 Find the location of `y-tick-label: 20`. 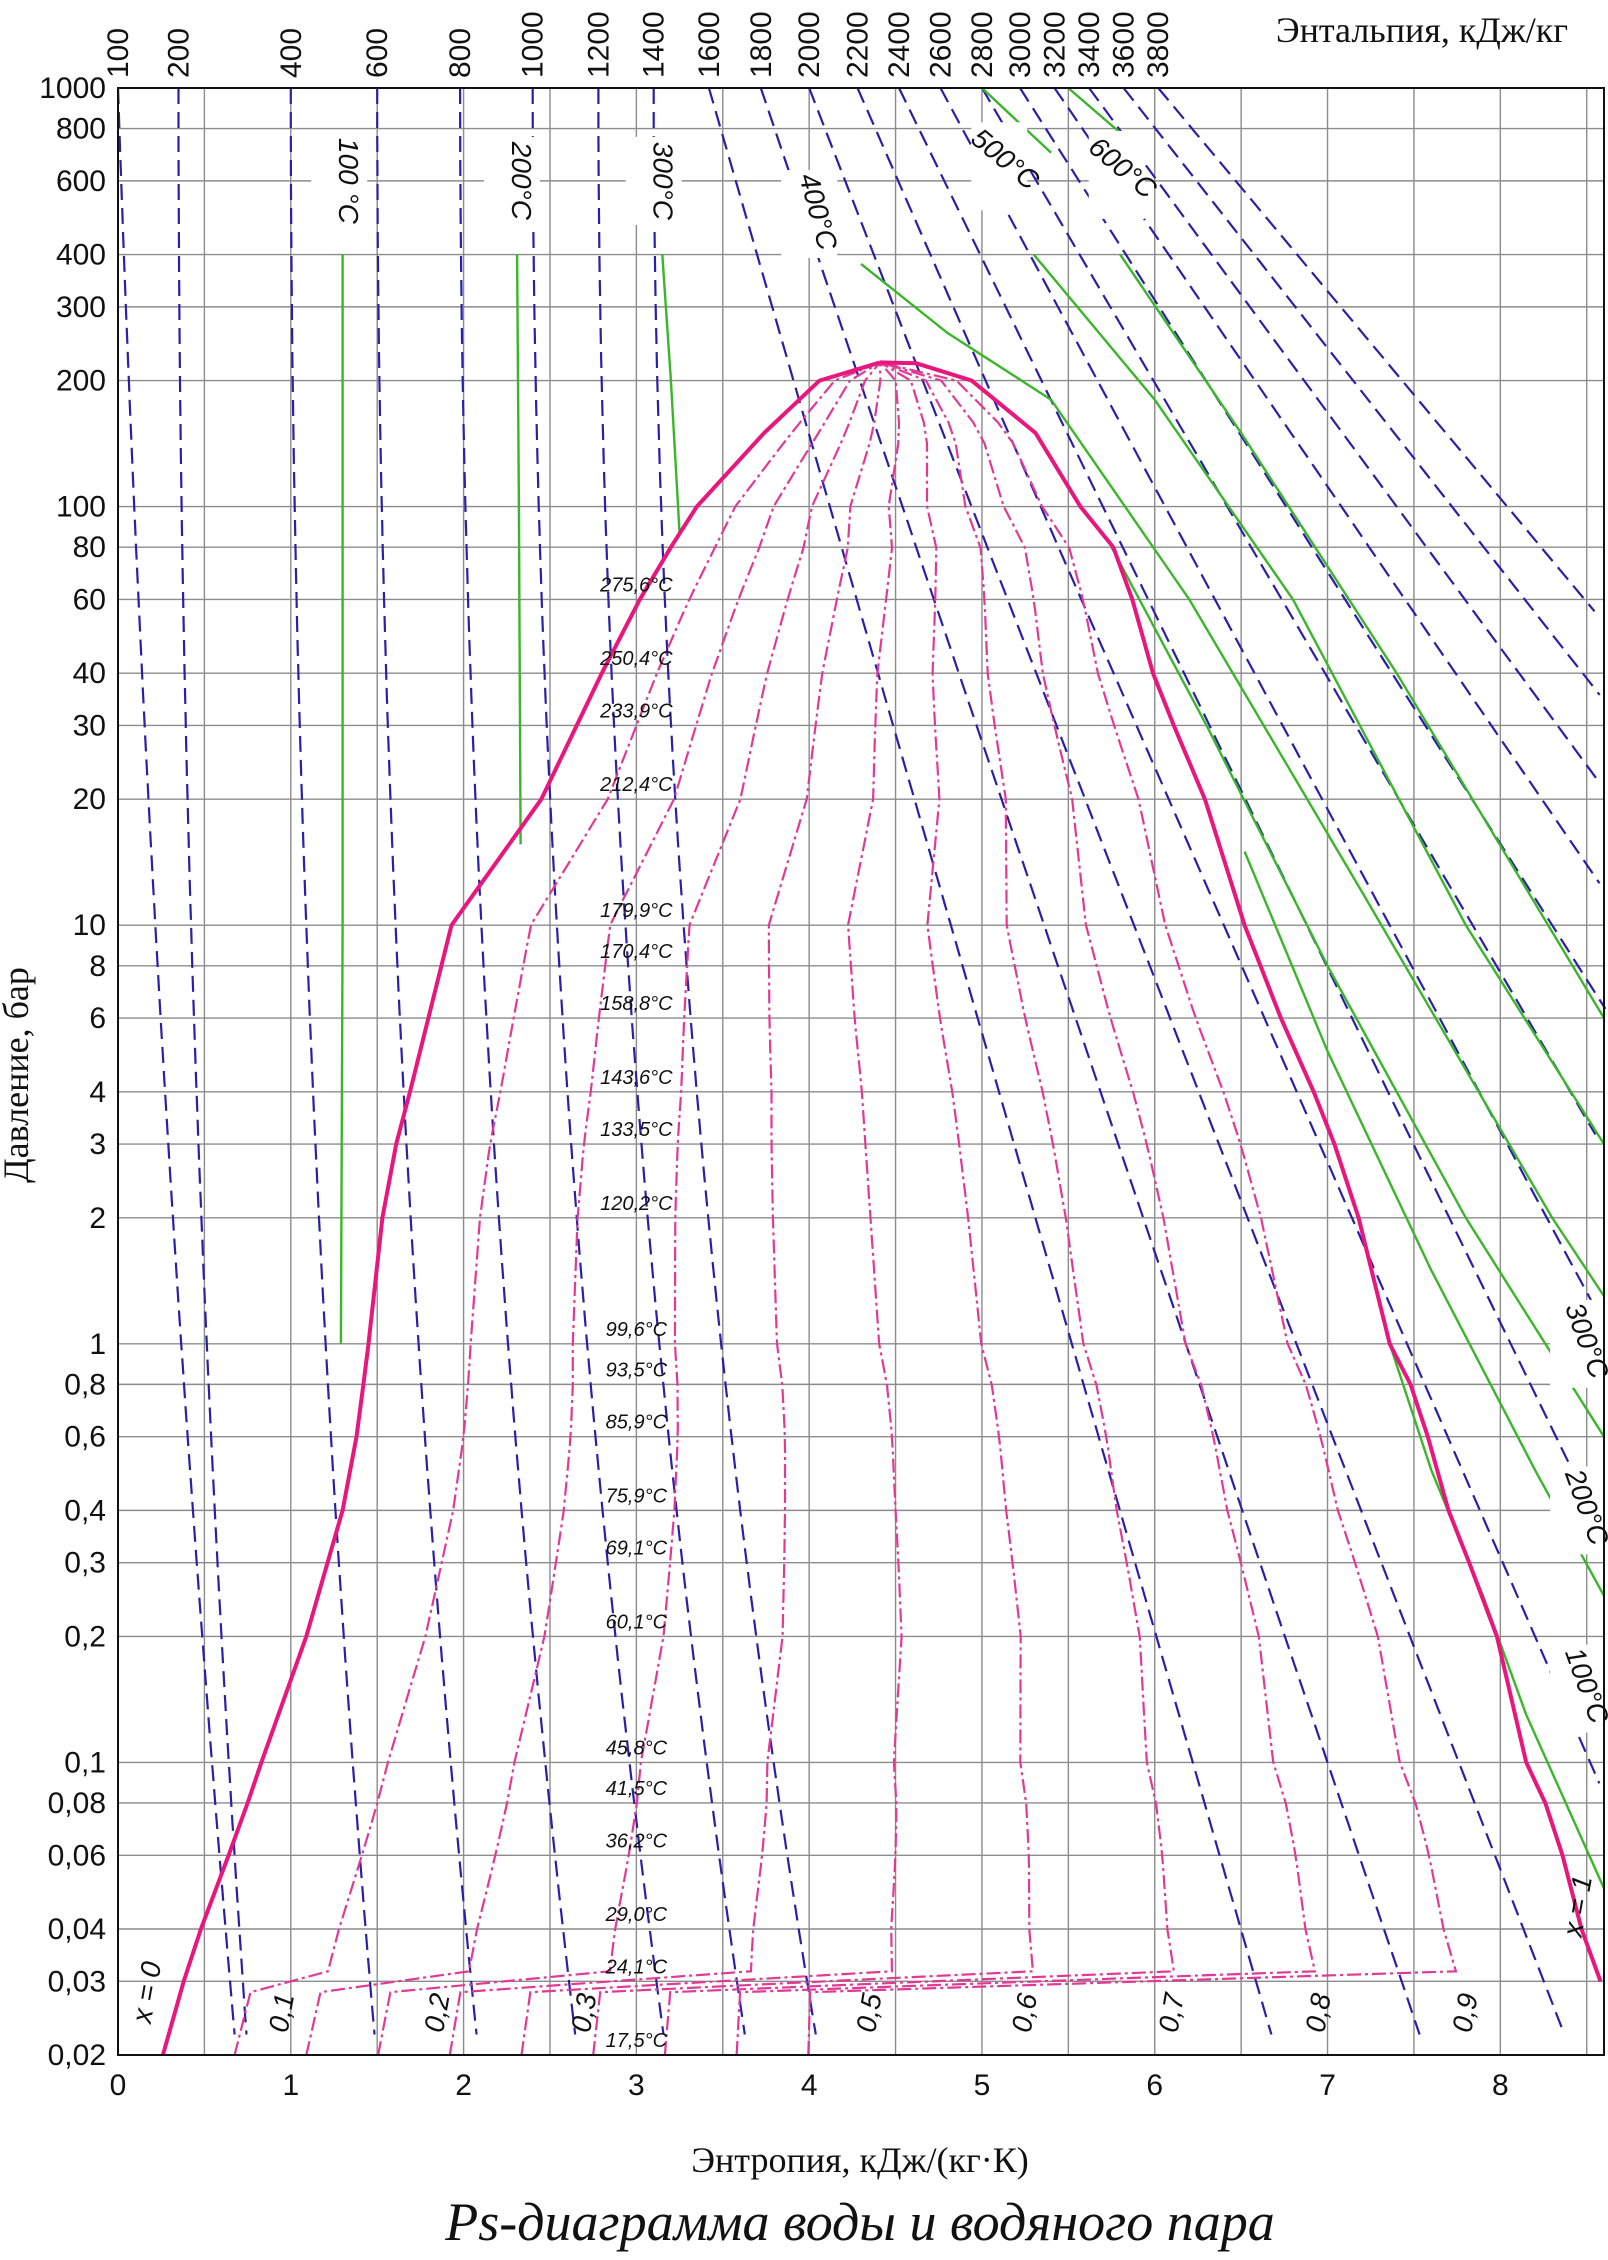

y-tick-label: 20 is located at coordinates (89, 799).